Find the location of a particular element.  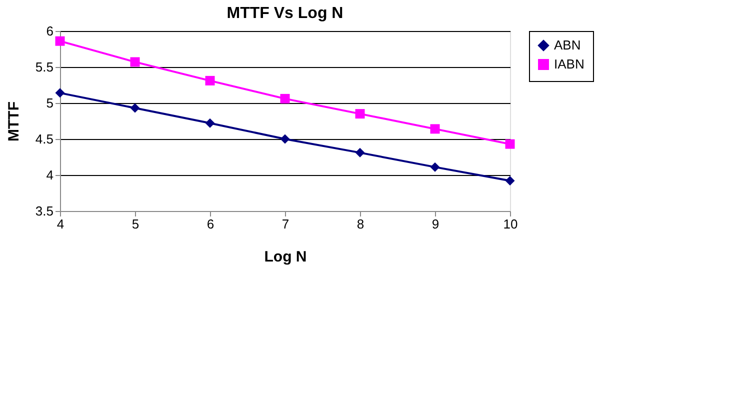

x-tick-label: 7 is located at coordinates (286, 224).